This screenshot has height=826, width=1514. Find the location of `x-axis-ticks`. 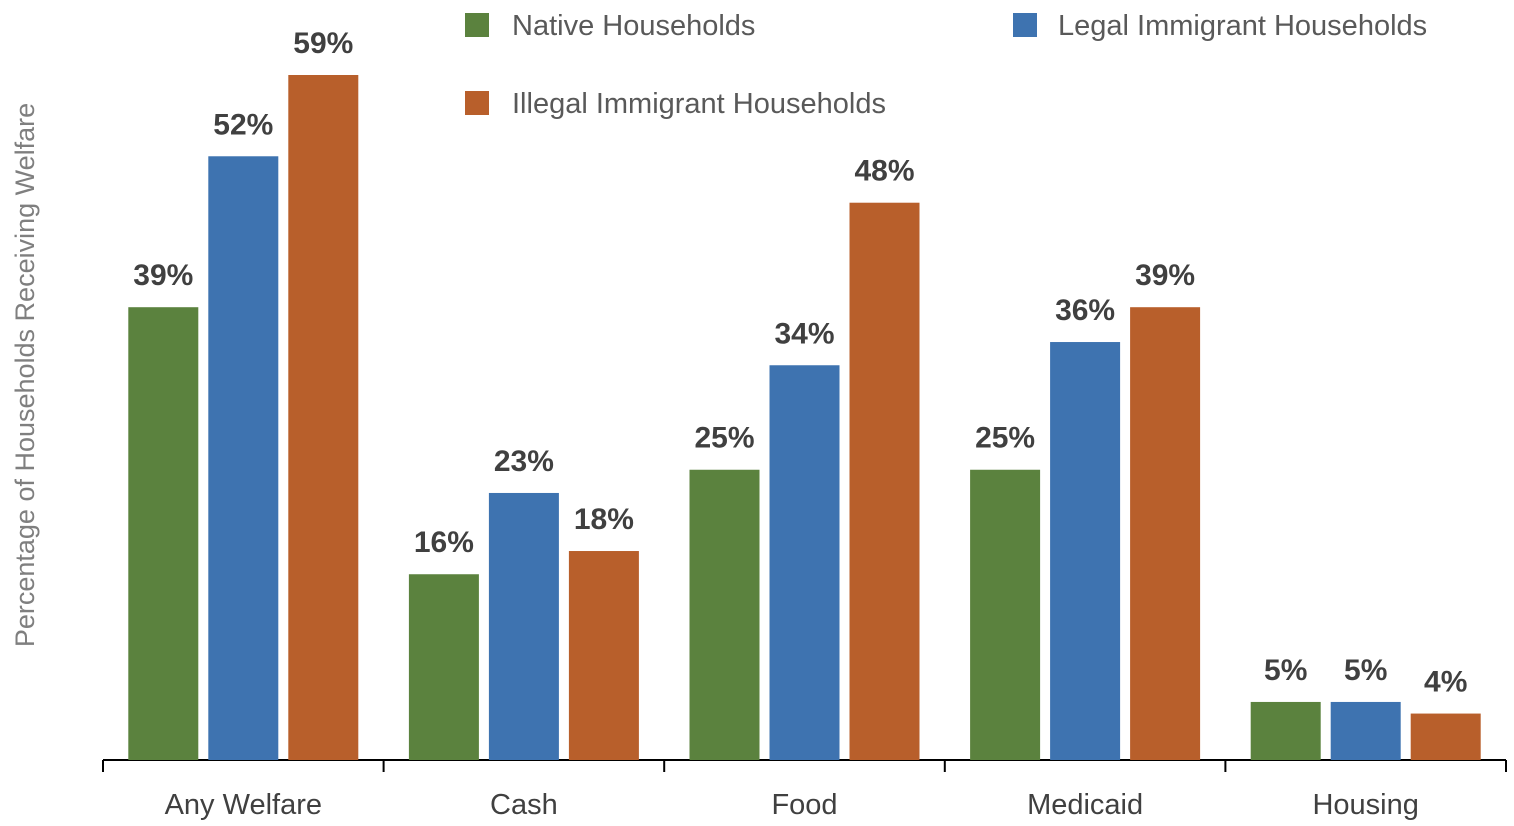

x-axis-ticks is located at coordinates (804, 766).